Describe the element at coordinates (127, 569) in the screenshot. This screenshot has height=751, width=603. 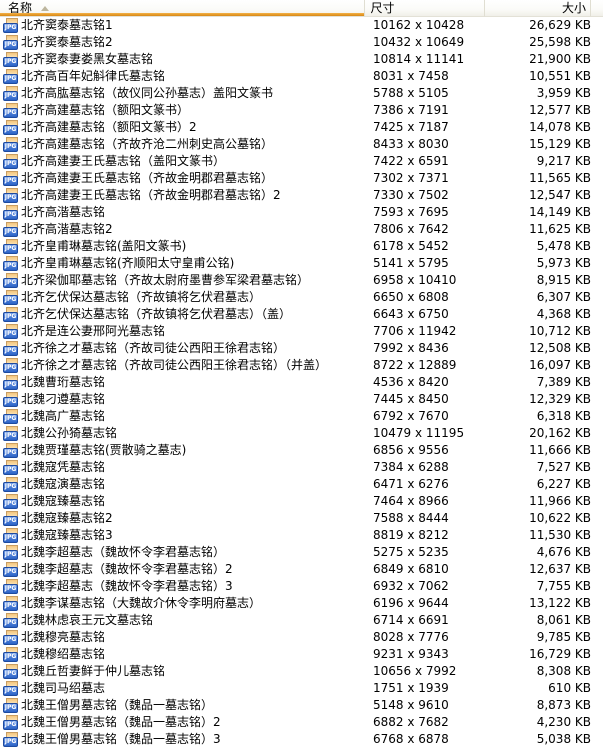
I see `file-name: 北魏李超墓志（魏故怀令李君墓志铭）2` at that location.